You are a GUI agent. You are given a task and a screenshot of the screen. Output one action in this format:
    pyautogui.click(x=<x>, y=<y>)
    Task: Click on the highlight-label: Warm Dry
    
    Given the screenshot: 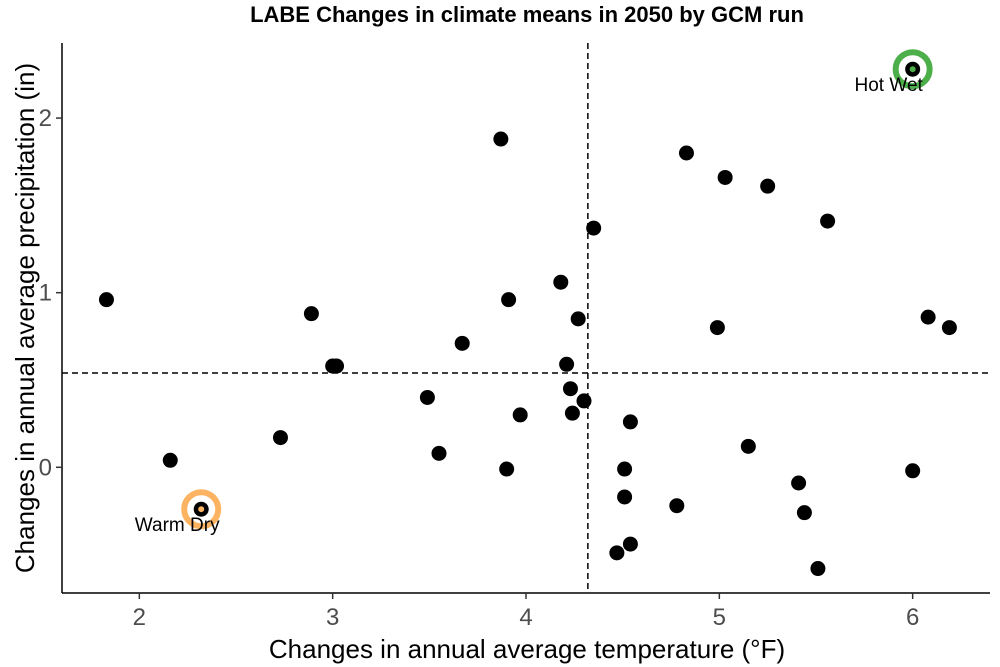 What is the action you would take?
    pyautogui.click(x=177, y=525)
    